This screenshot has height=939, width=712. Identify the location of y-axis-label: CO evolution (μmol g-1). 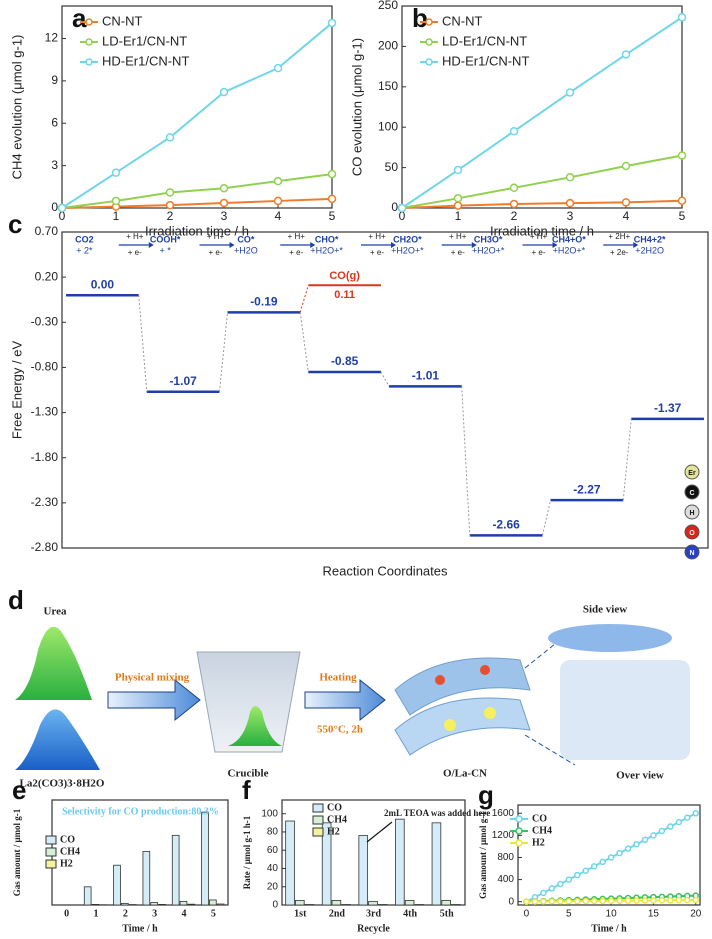
(356, 107).